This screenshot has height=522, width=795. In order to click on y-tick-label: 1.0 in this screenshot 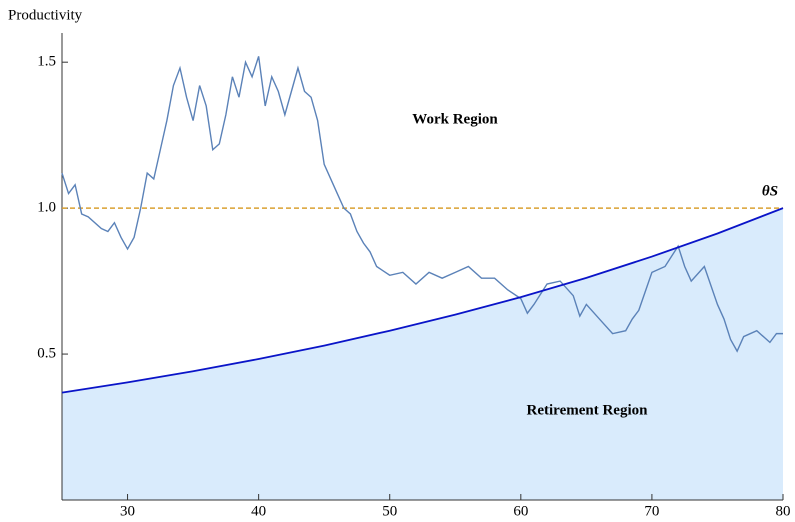, I will do `click(46, 208)`.